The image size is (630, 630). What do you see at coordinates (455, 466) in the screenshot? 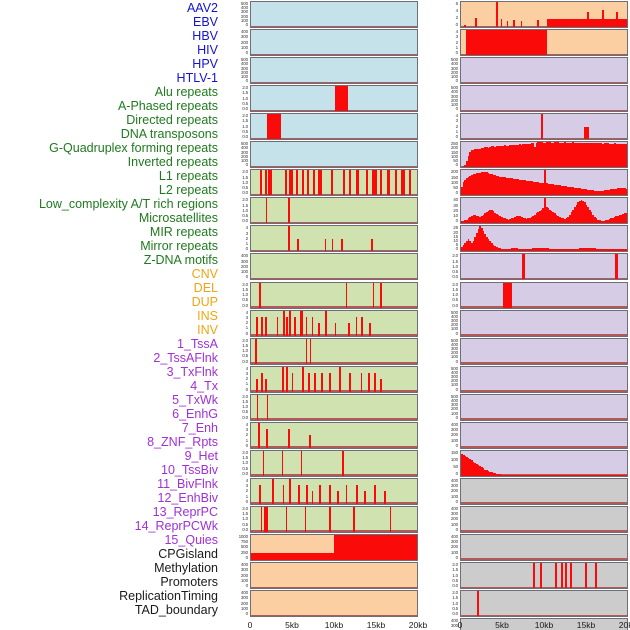
I see `y-tick-label: 50` at bounding box center [455, 466].